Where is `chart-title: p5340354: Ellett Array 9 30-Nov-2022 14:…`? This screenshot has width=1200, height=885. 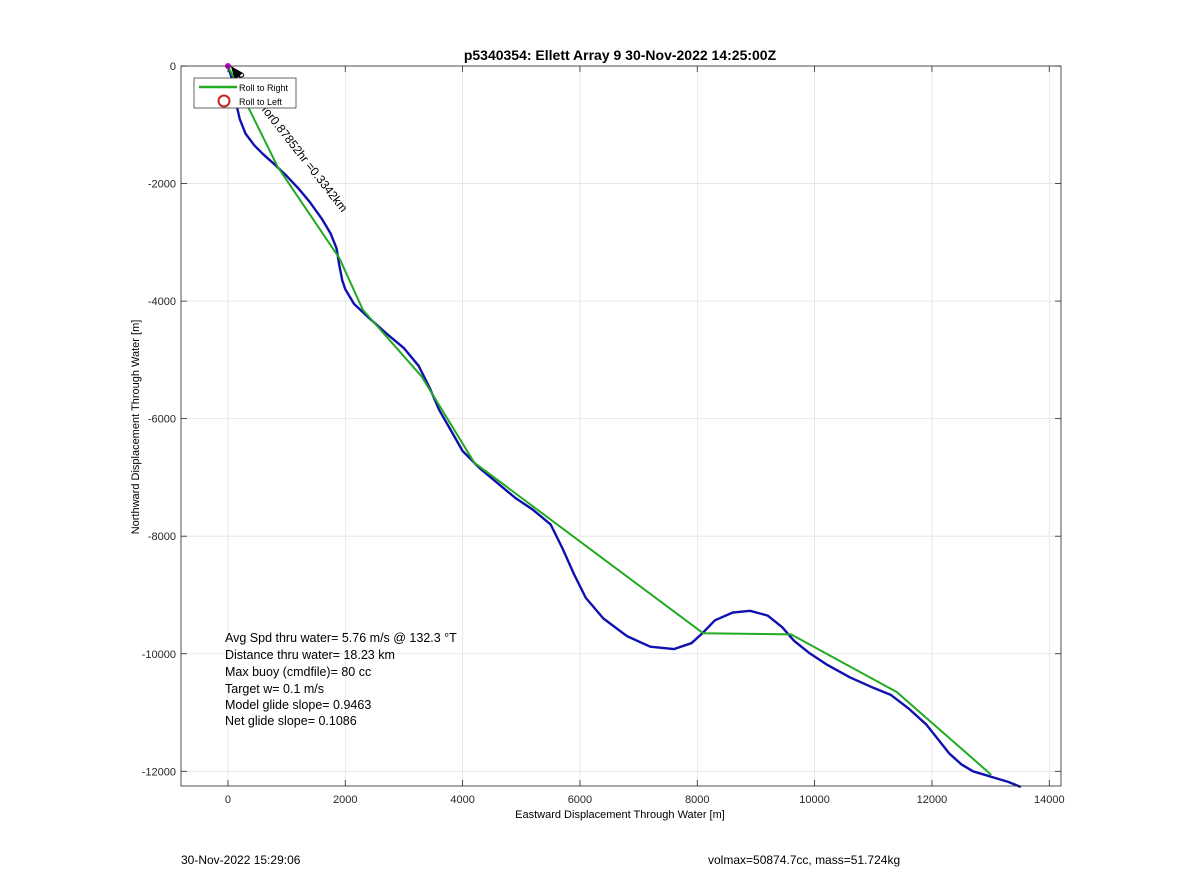 chart-title: p5340354: Ellett Array 9 30-Nov-2022 14:… is located at coordinates (620, 55).